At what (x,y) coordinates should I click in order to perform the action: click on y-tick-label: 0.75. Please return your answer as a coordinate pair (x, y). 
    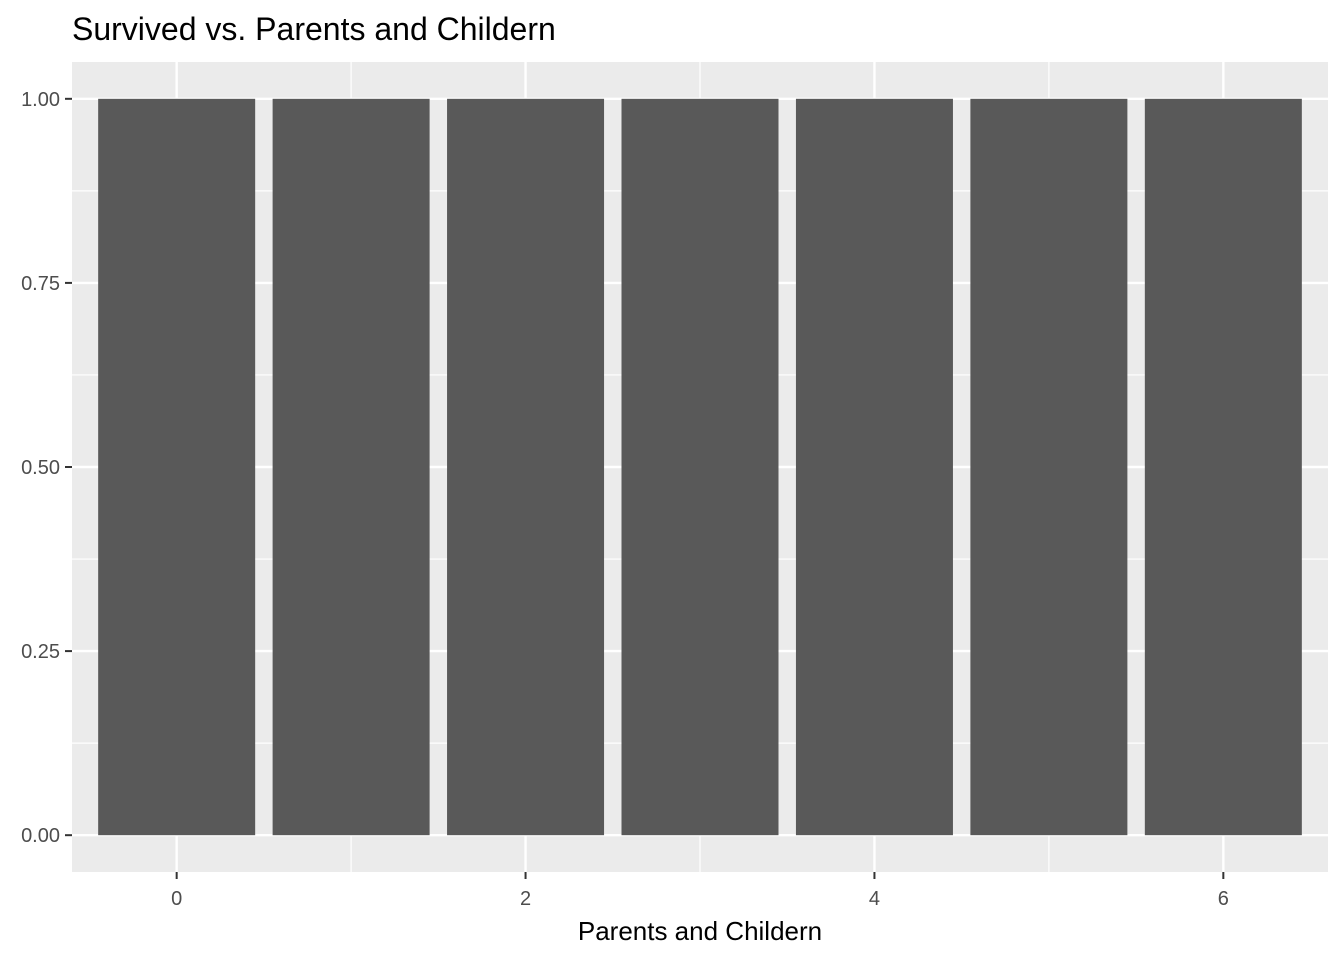
    Looking at the image, I should click on (40, 284).